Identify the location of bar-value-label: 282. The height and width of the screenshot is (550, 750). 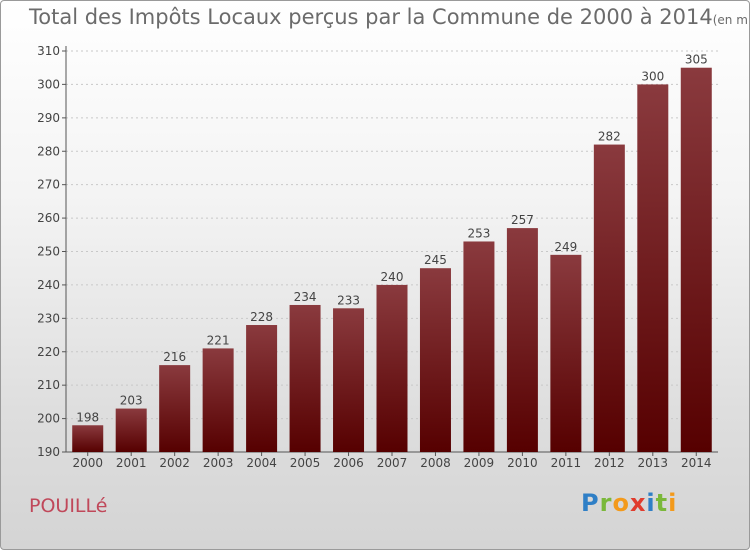
(609, 137).